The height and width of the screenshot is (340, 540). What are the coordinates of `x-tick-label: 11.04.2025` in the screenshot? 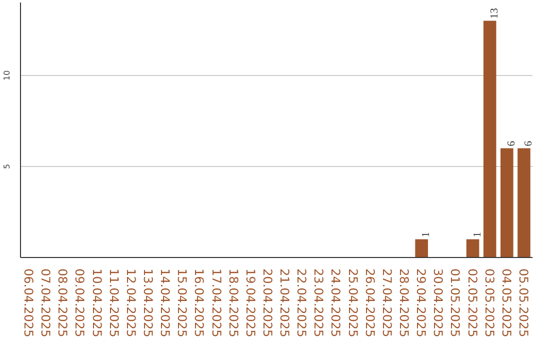 It's located at (113, 303).